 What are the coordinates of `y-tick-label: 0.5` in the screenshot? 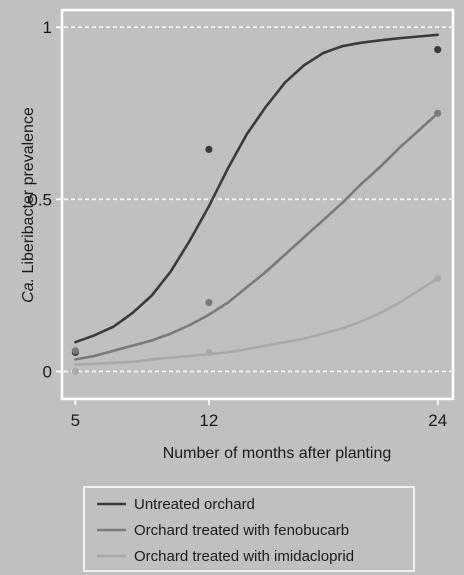 It's located at (40, 199).